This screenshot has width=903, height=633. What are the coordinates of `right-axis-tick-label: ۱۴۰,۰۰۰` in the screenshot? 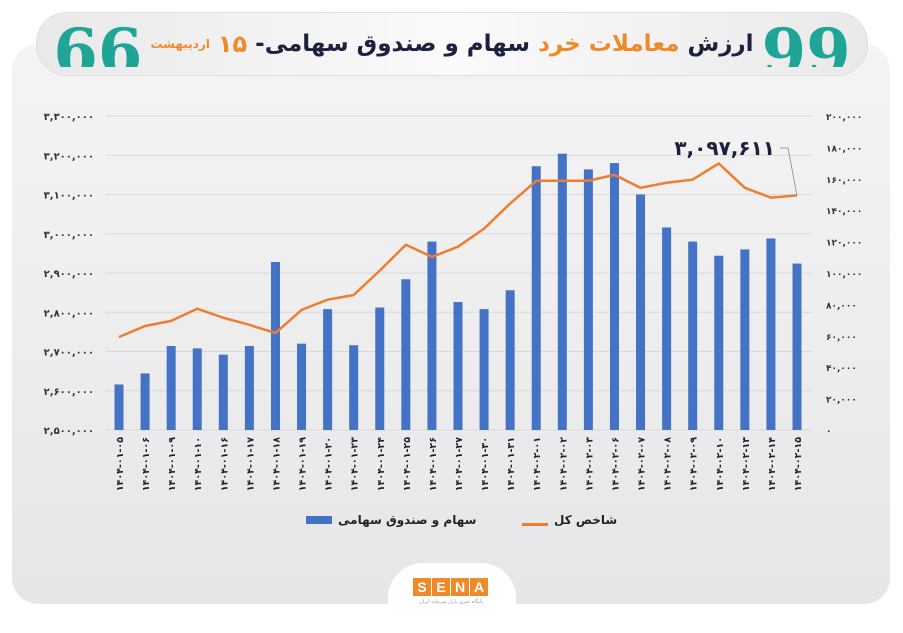 It's located at (844, 212).